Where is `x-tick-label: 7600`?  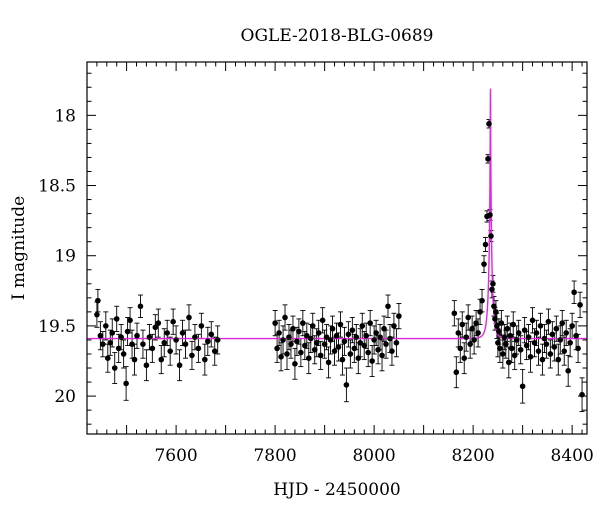
x-tick-label: 7600 is located at coordinates (175, 456).